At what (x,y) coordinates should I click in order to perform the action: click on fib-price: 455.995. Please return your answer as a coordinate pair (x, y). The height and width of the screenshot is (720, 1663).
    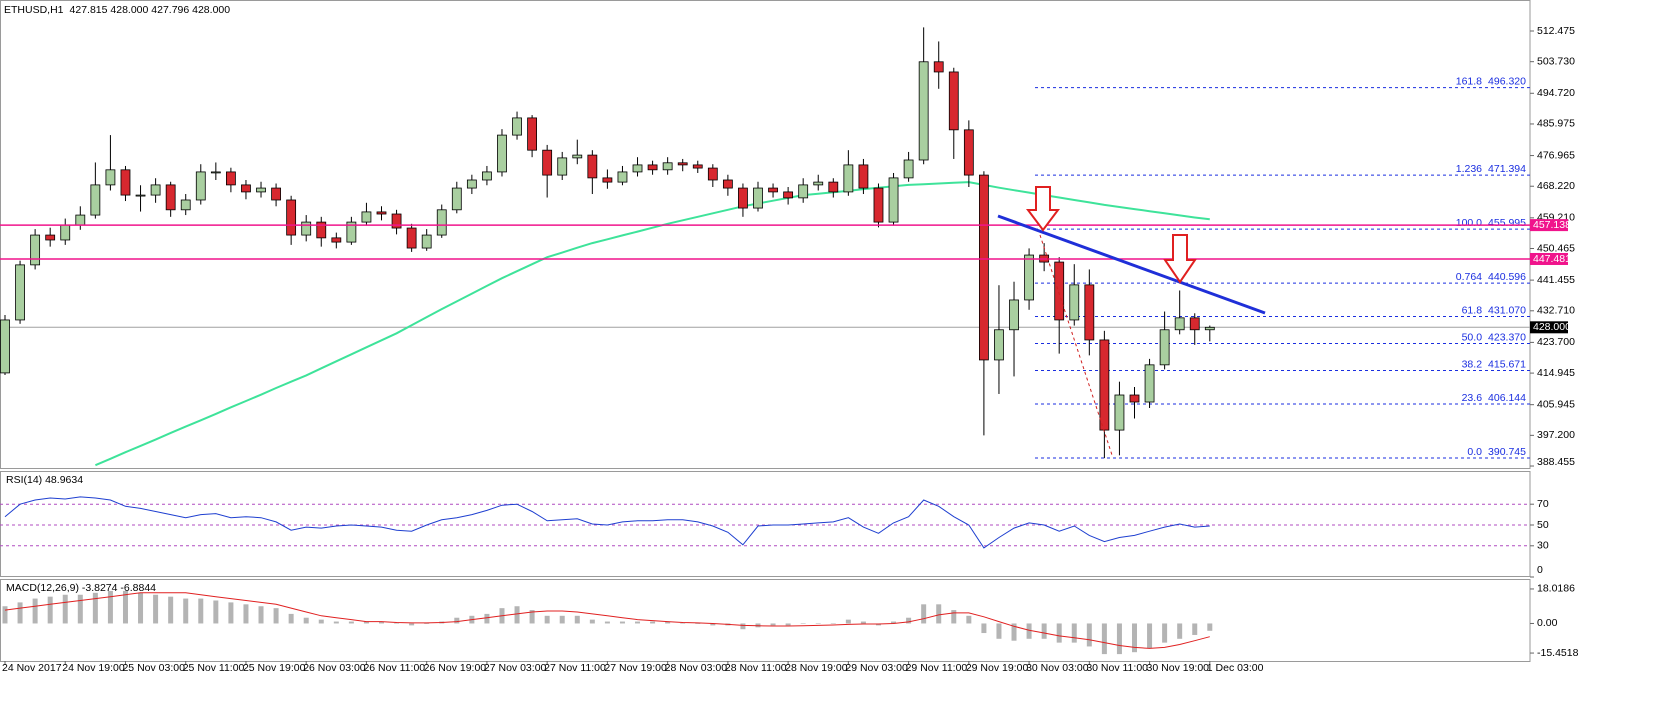
    Looking at the image, I should click on (1507, 223).